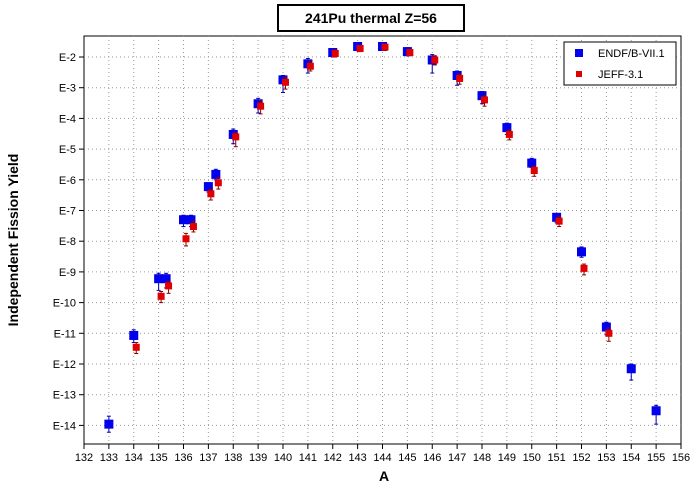 The height and width of the screenshot is (500, 700). What do you see at coordinates (579, 74) in the screenshot?
I see `legend-marker-jeff` at bounding box center [579, 74].